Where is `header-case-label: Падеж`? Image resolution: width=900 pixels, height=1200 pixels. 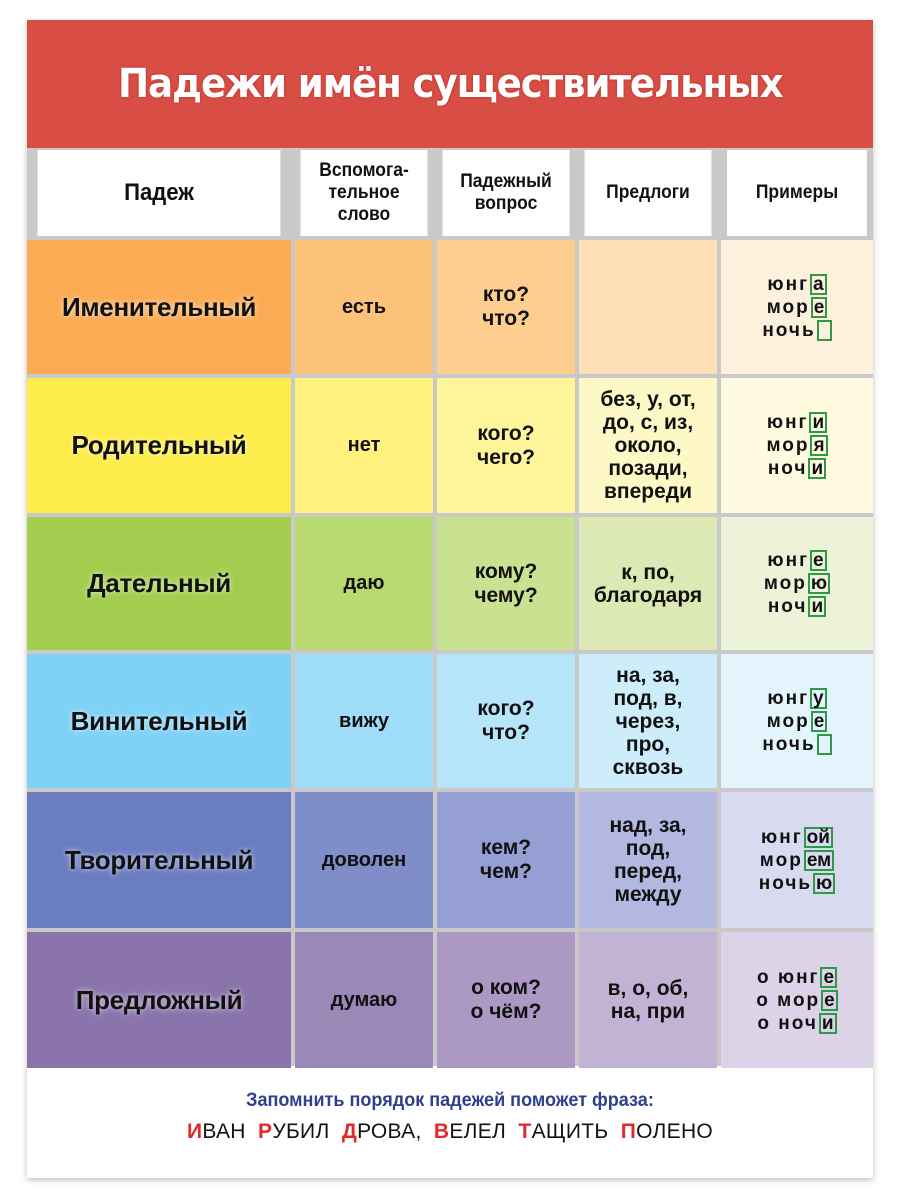
header-case-label: Падеж is located at coordinates (159, 192).